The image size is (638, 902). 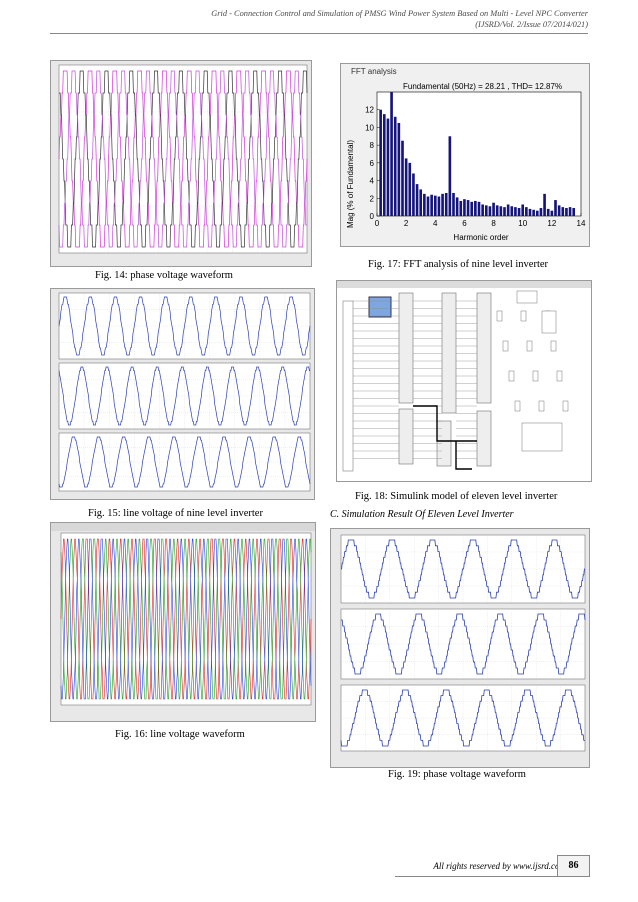 I want to click on fft-xtick-label: 0, so click(x=377, y=223).